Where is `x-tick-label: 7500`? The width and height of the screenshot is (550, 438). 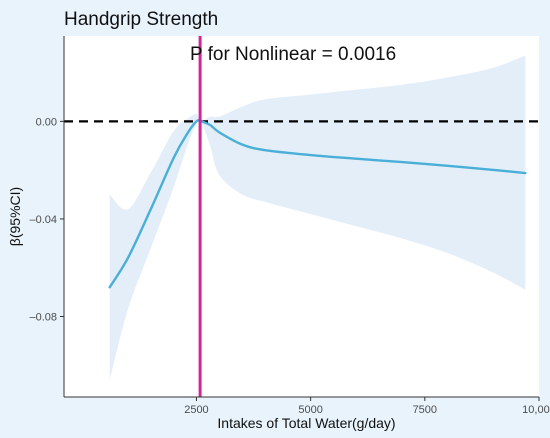
x-tick-label: 7500 is located at coordinates (425, 410).